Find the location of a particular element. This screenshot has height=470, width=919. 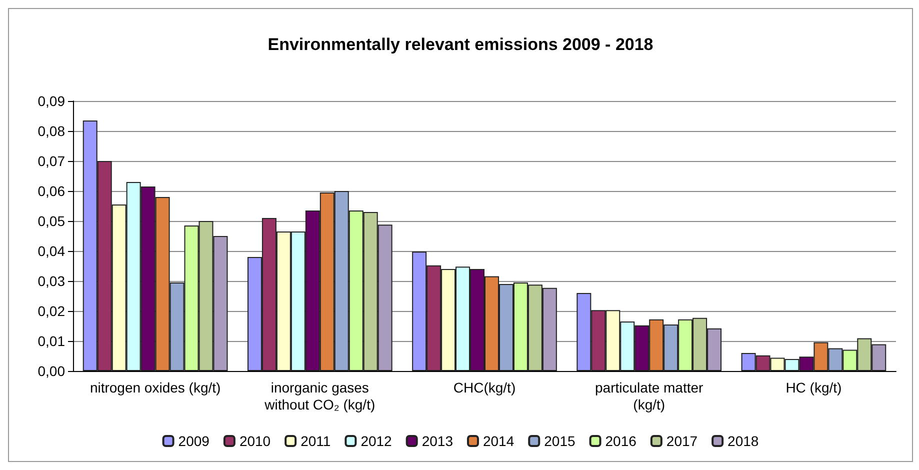

legend-label: 2014 is located at coordinates (498, 441).